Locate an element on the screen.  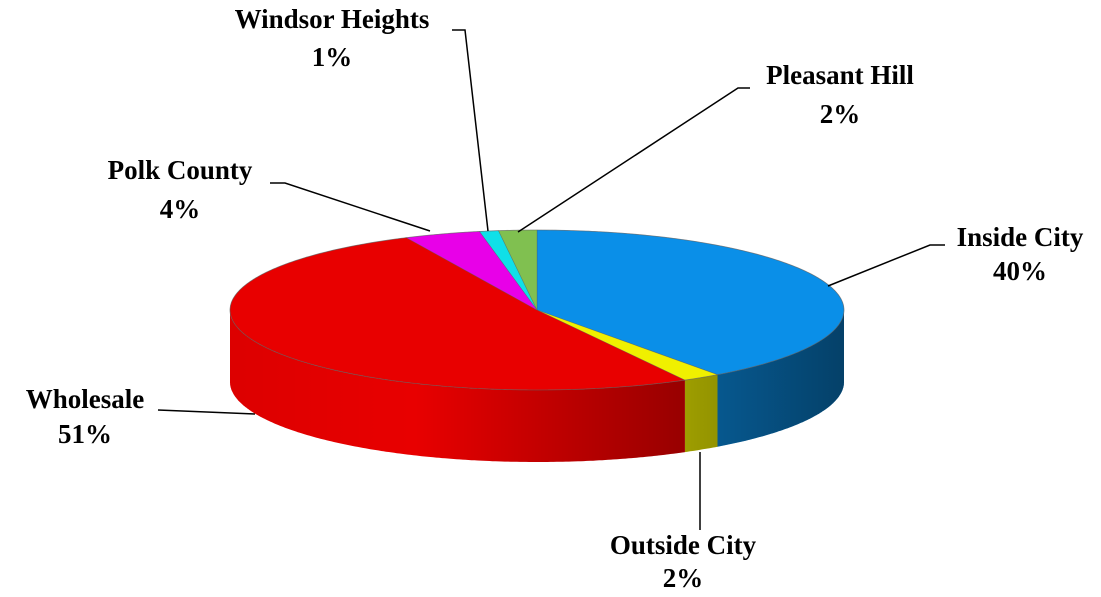
slice-label: Outside City is located at coordinates (683, 545).